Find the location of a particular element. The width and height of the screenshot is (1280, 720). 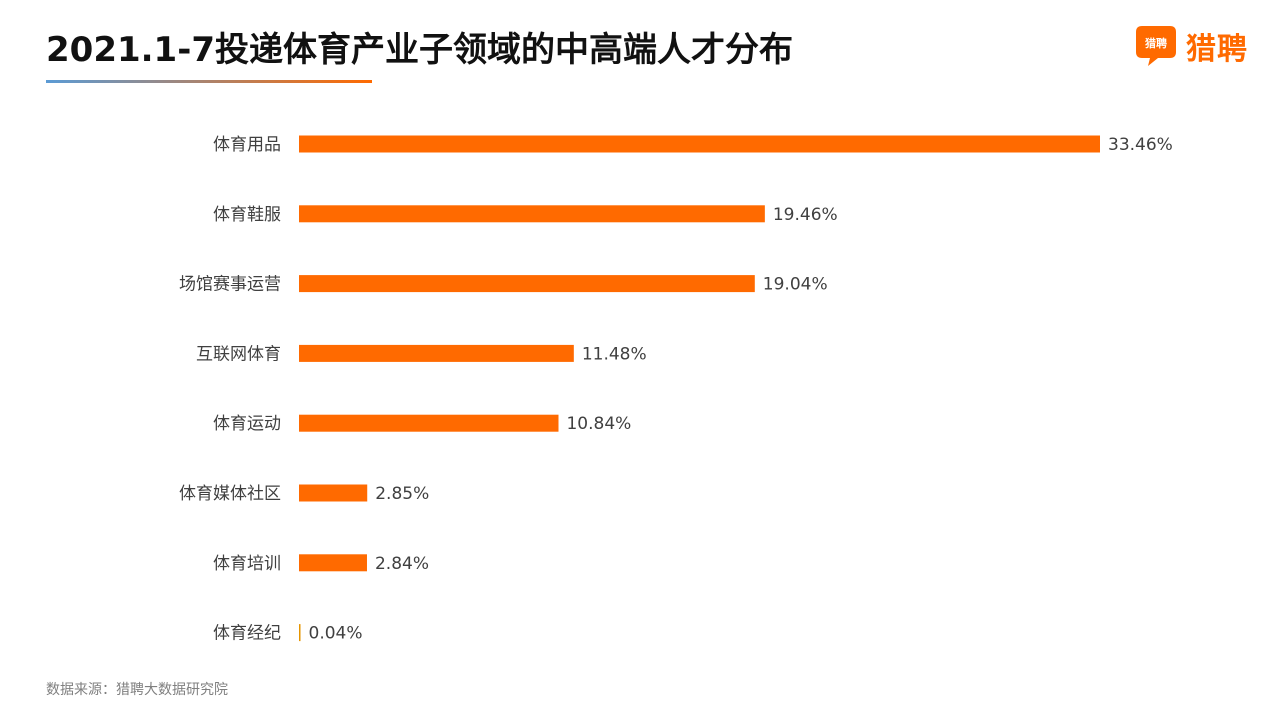

category-label: 体育鞋服 is located at coordinates (247, 215).